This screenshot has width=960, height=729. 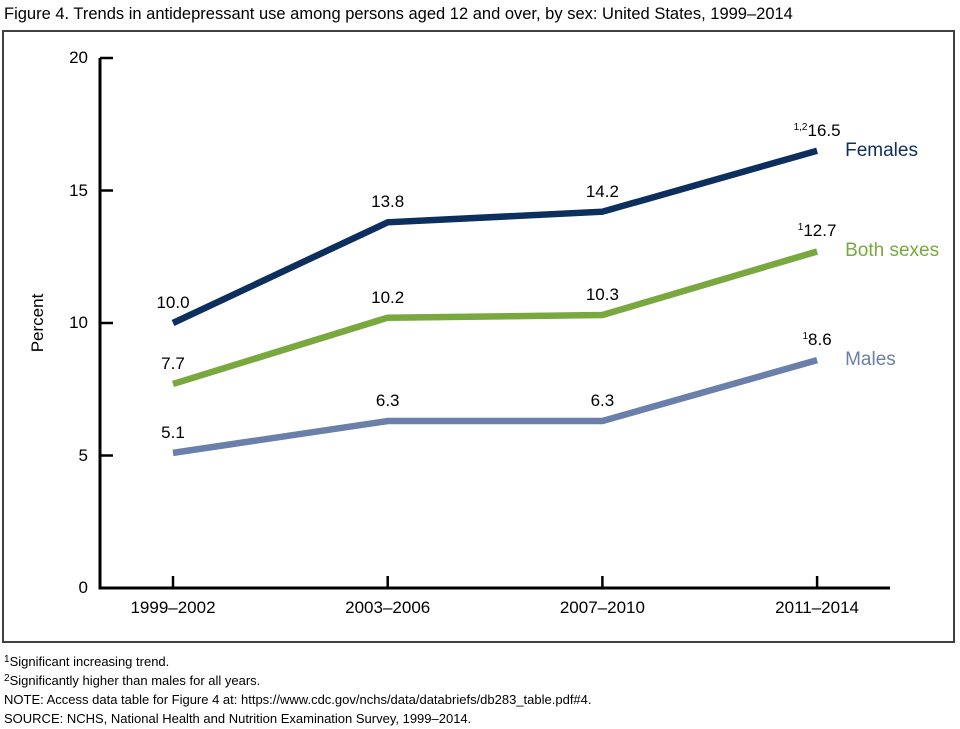 What do you see at coordinates (298, 662) in the screenshot?
I see `footnote-1: 1Significant increasing trend.` at bounding box center [298, 662].